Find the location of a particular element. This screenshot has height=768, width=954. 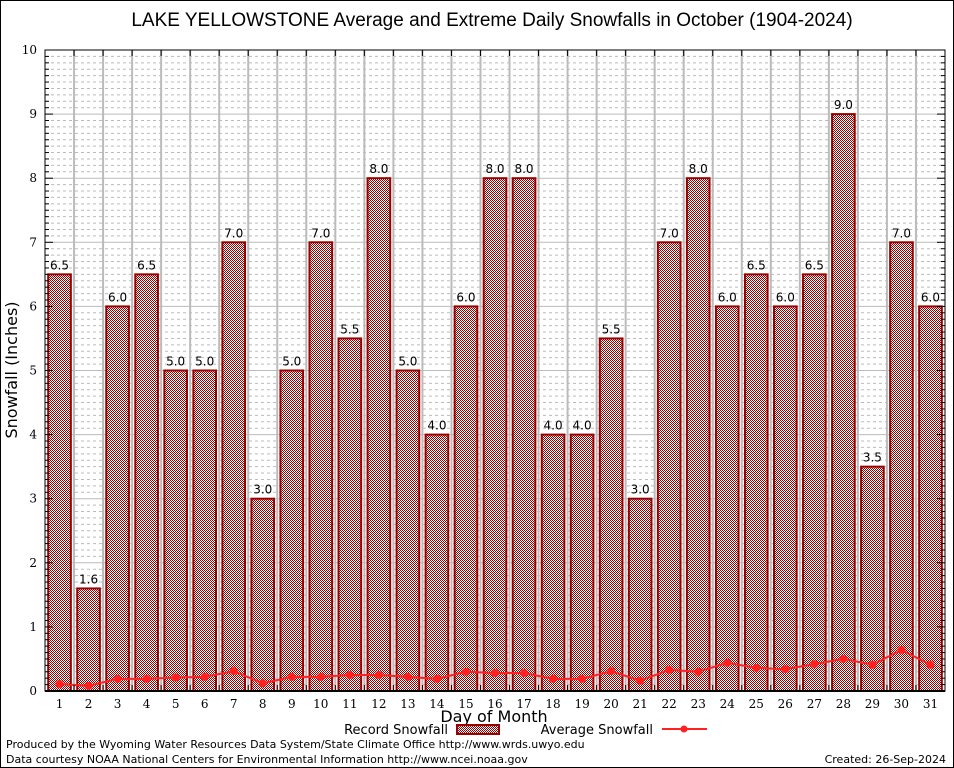

x-tick-label: 30 is located at coordinates (901, 704).